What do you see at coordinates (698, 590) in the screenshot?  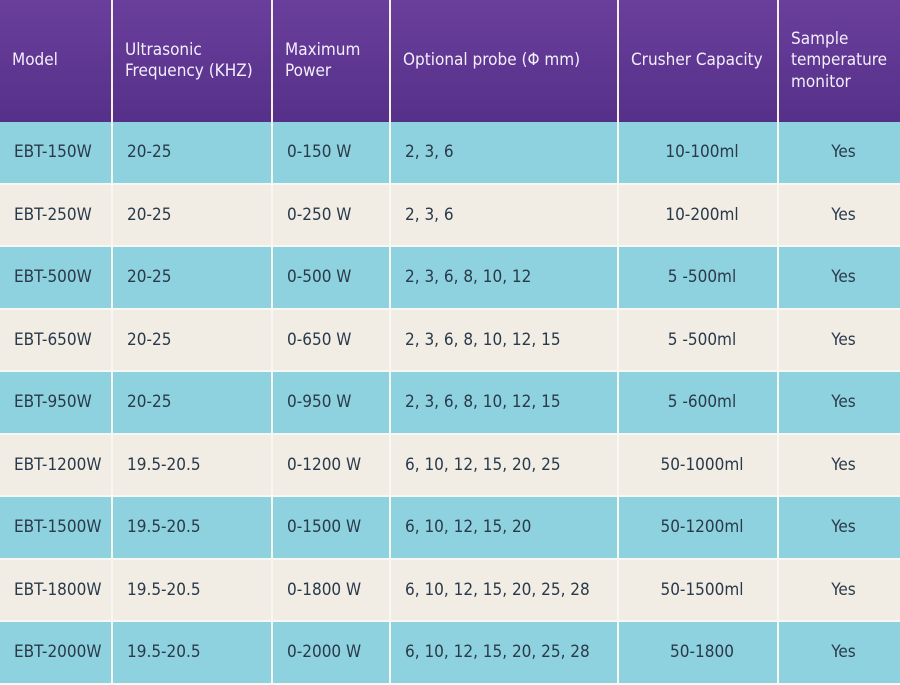 I see `table-cell: 50-1500ml` at bounding box center [698, 590].